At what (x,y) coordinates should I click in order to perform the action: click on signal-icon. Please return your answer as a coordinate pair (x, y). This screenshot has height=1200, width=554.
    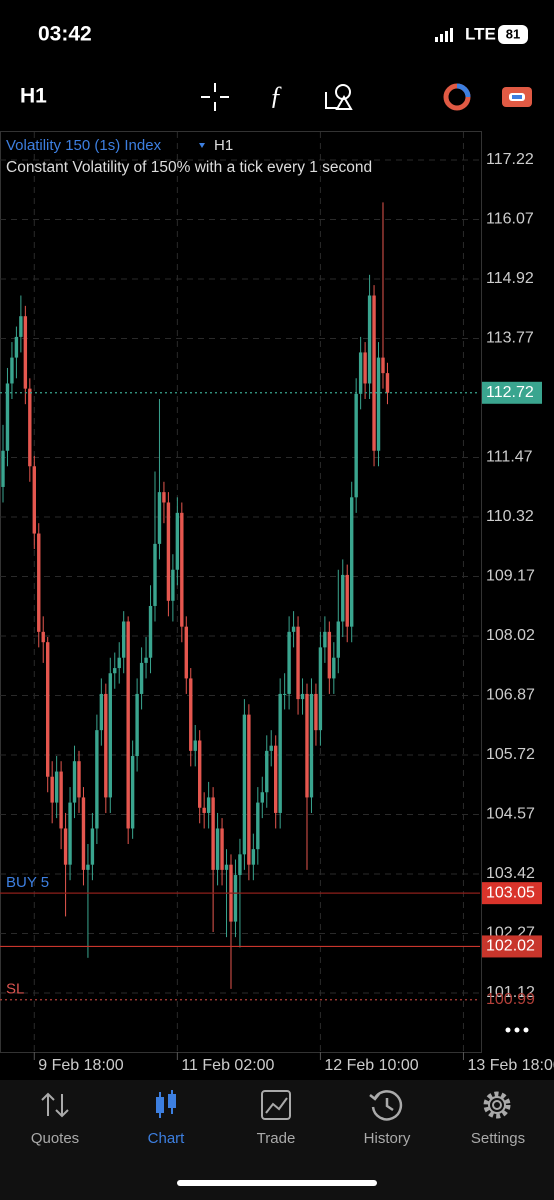
    Looking at the image, I should click on (444, 35).